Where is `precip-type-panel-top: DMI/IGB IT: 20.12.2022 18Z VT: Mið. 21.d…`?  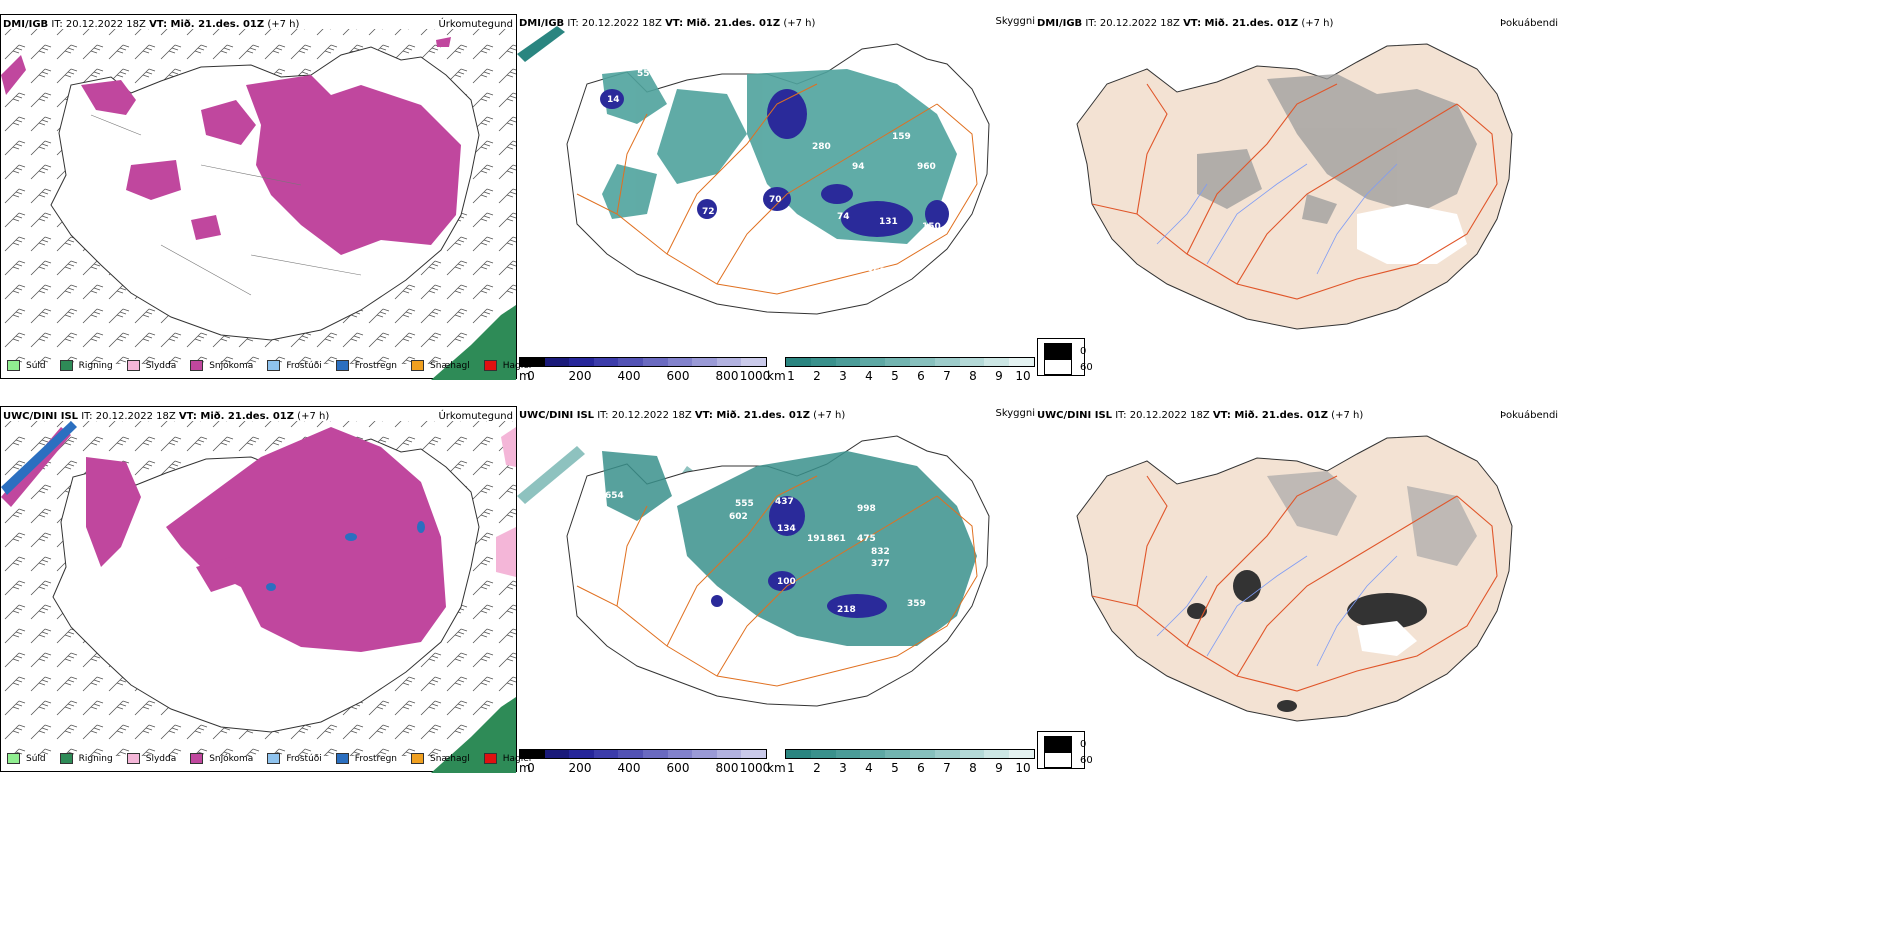 precip-type-panel-top: DMI/IGB IT: 20.12.2022 18Z VT: Mið. 21.d… is located at coordinates (265, 197).